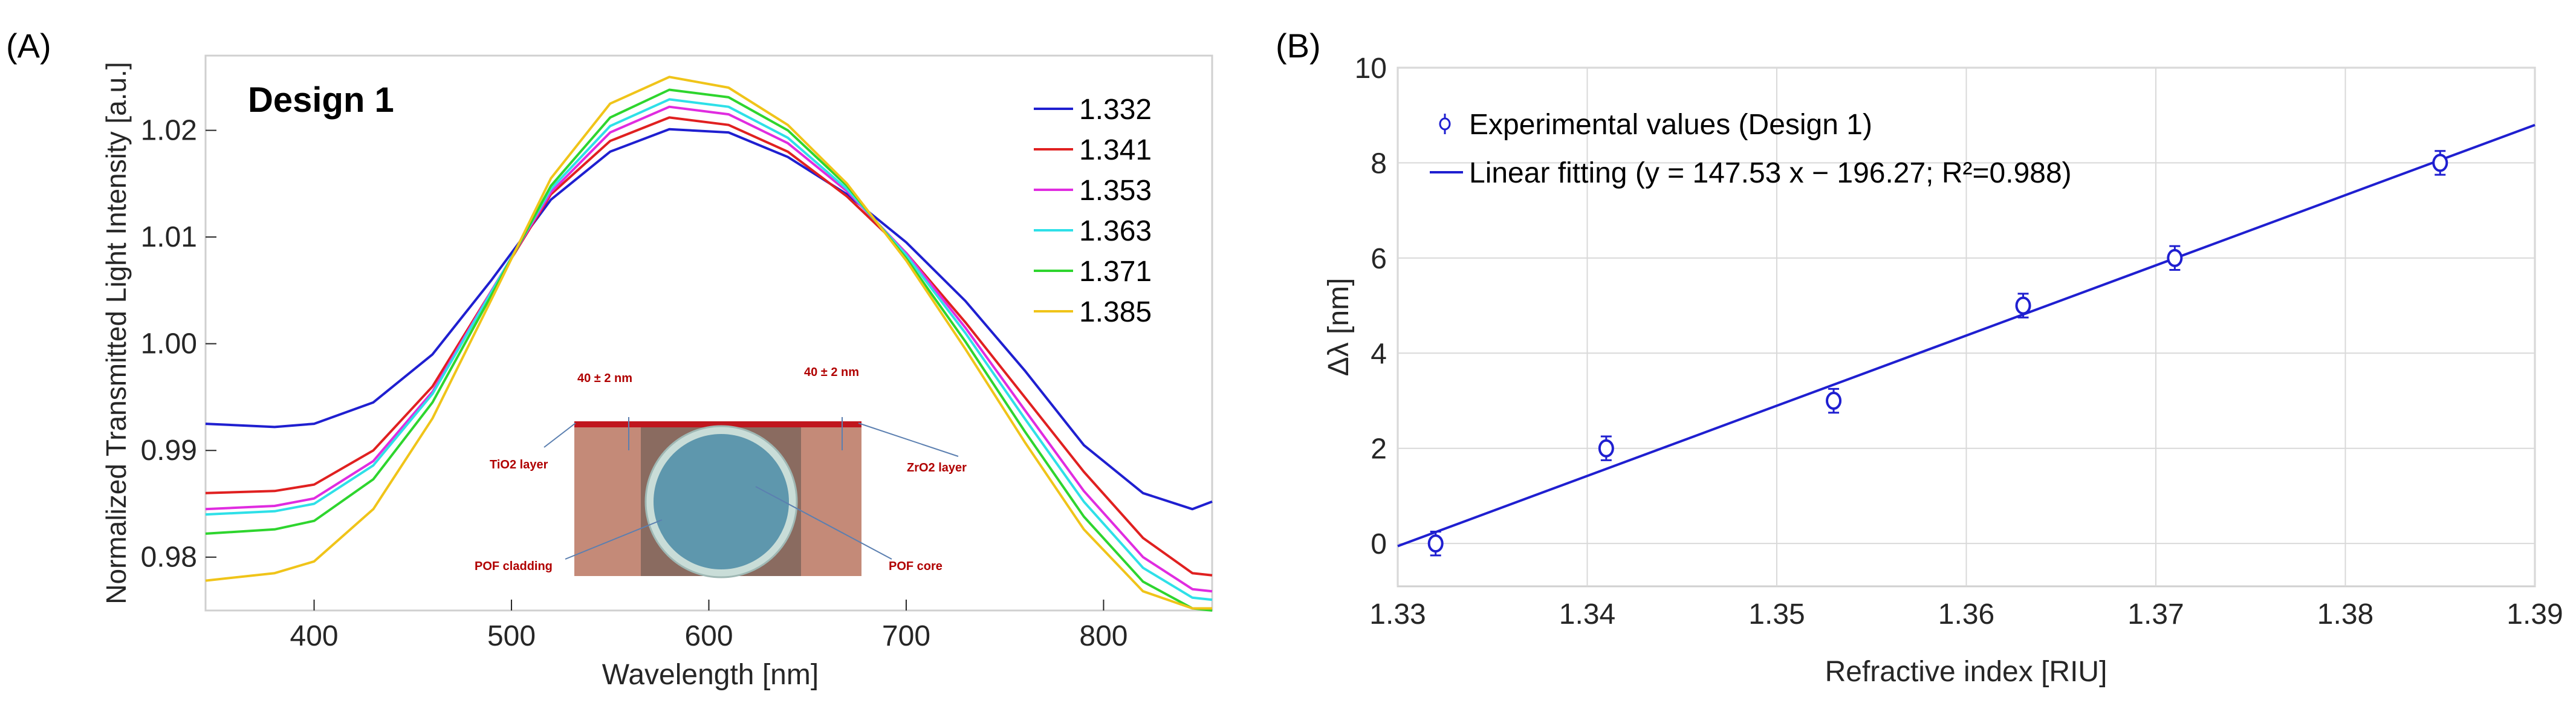 The image size is (2576, 706). Describe the element at coordinates (831, 372) in the screenshot. I see `thickness-label-right: 40 ± 2 nm` at that location.